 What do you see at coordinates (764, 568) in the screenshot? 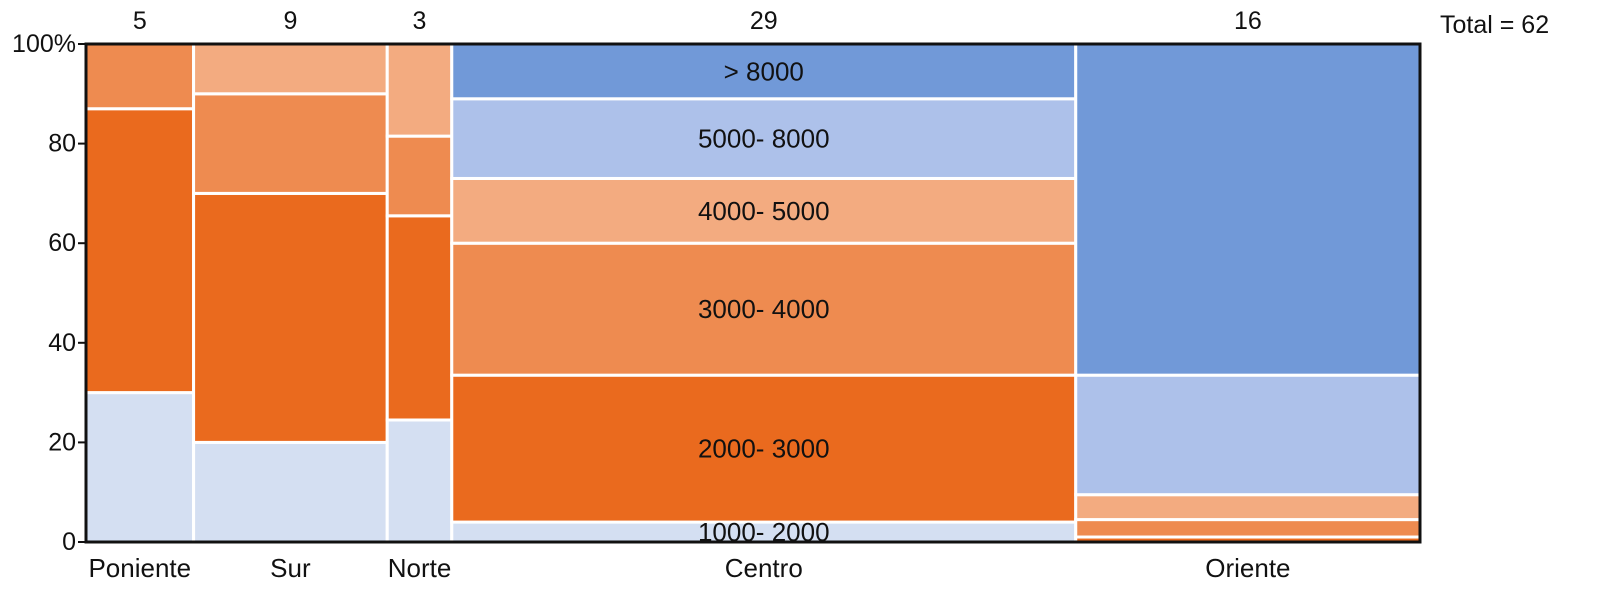
I see `category-label-centro: Centro` at bounding box center [764, 568].